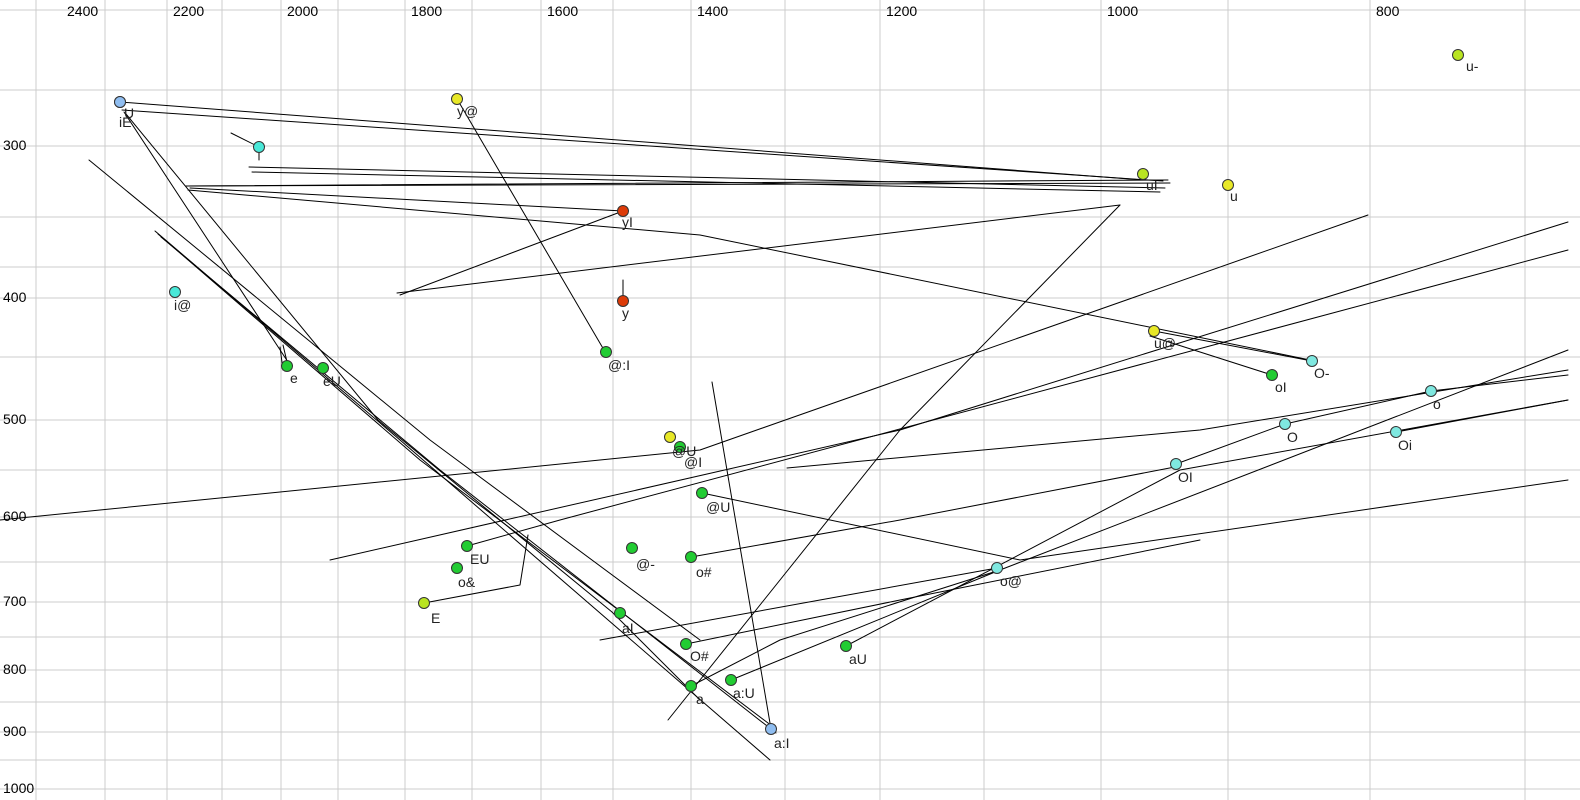 The width and height of the screenshot is (1580, 800). Describe the element at coordinates (625, 313) in the screenshot. I see `data-point-label: y` at that location.